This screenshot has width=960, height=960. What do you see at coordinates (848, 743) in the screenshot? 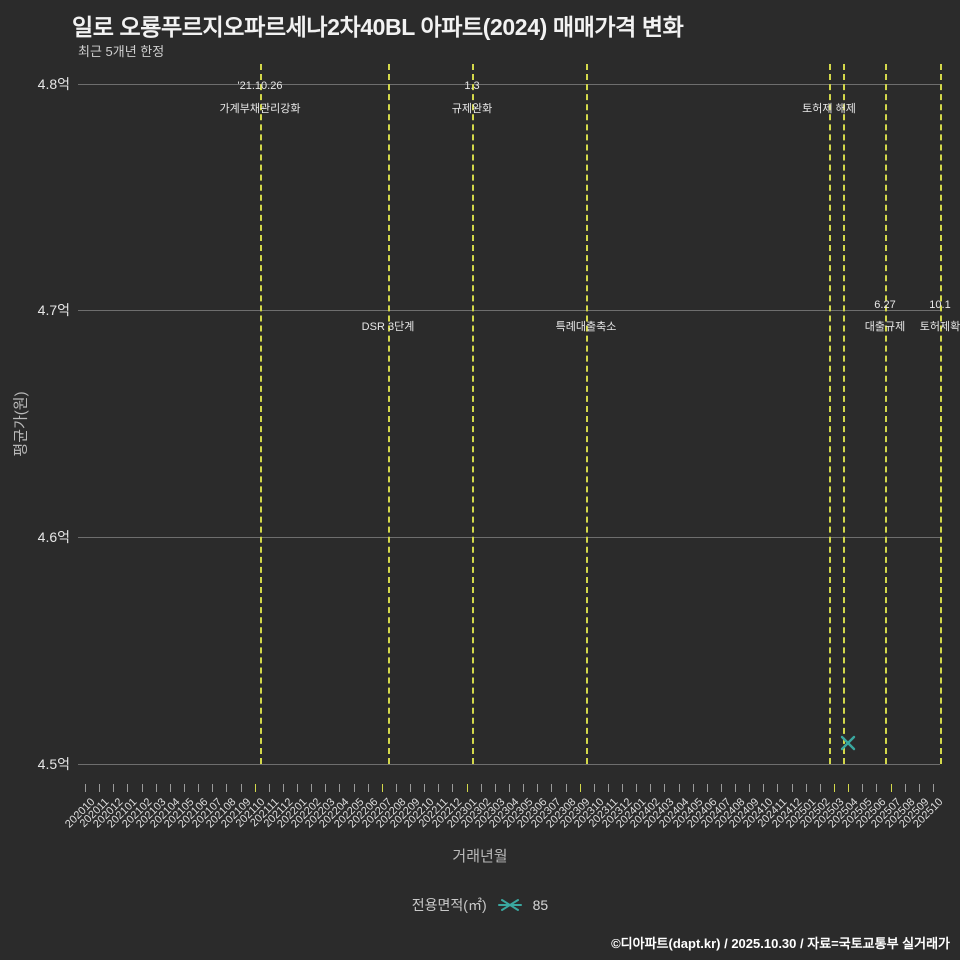
I see `data-point-x-marker` at bounding box center [848, 743].